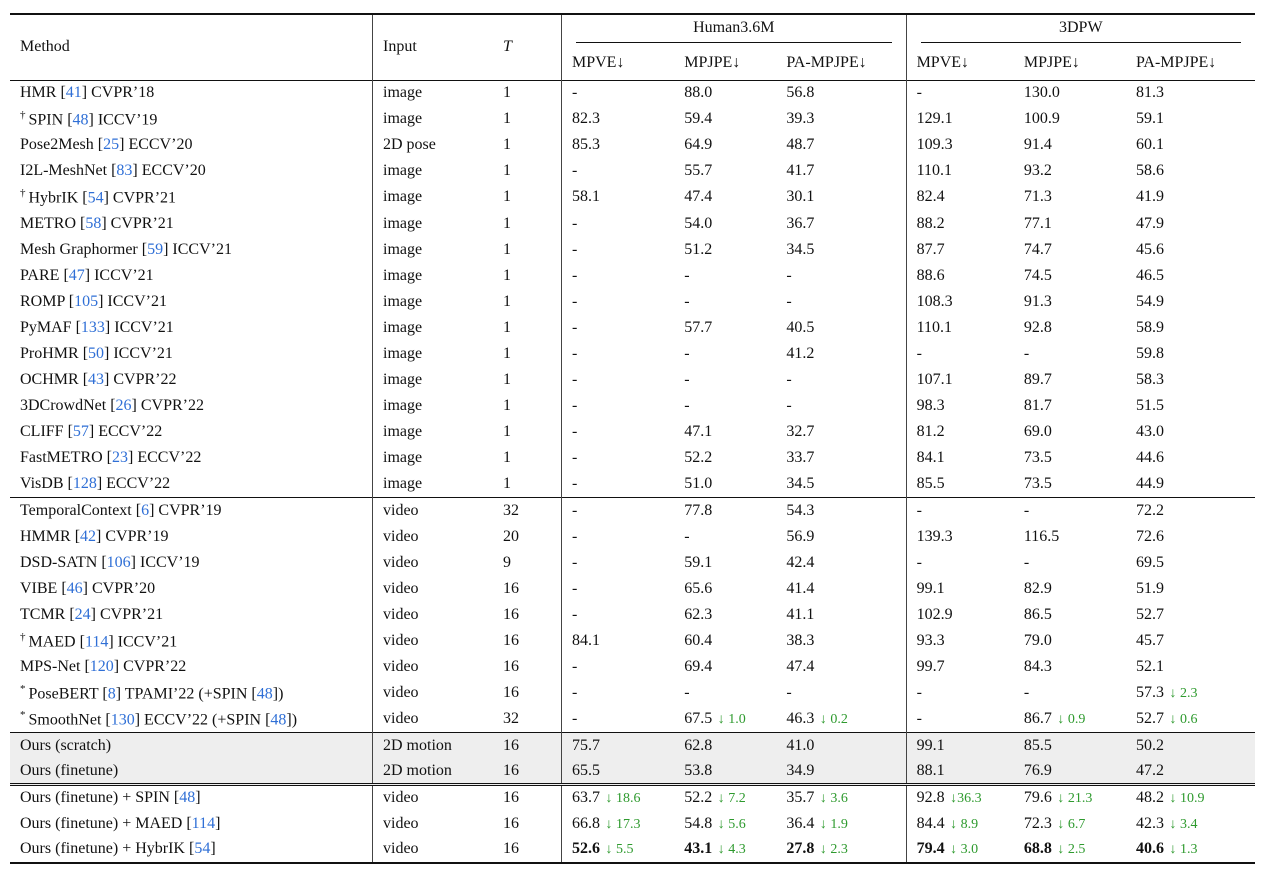  I want to click on citation-link: 128, so click(84, 484).